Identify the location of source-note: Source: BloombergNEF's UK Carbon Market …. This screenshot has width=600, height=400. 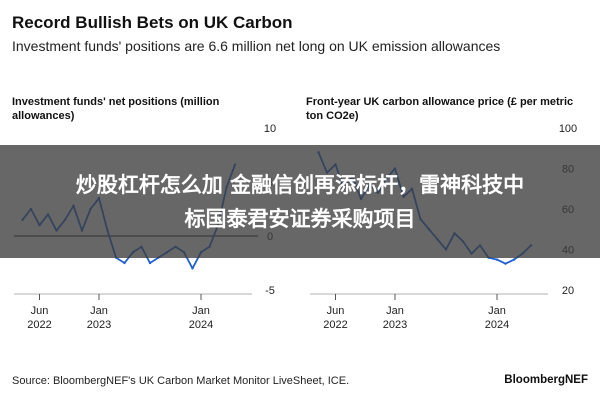
(181, 381).